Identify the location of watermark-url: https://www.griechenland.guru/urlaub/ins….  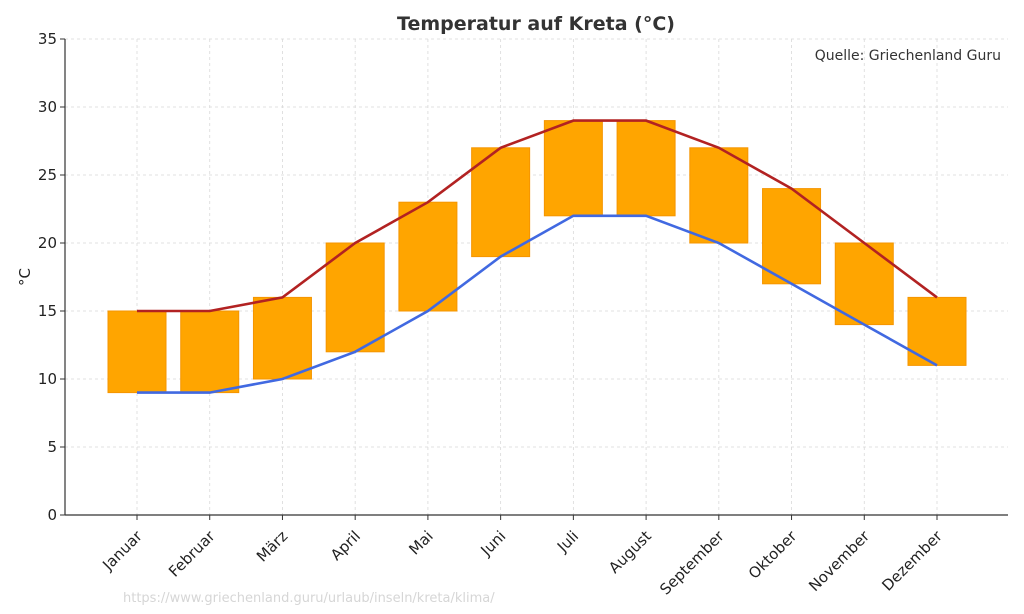
(309, 598).